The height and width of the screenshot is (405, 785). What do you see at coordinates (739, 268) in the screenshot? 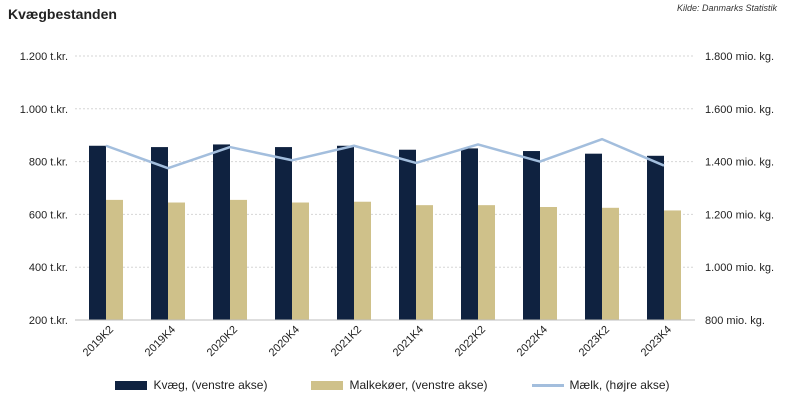
I see `right-tick-label: 1.000 mio. kg.` at bounding box center [739, 268].